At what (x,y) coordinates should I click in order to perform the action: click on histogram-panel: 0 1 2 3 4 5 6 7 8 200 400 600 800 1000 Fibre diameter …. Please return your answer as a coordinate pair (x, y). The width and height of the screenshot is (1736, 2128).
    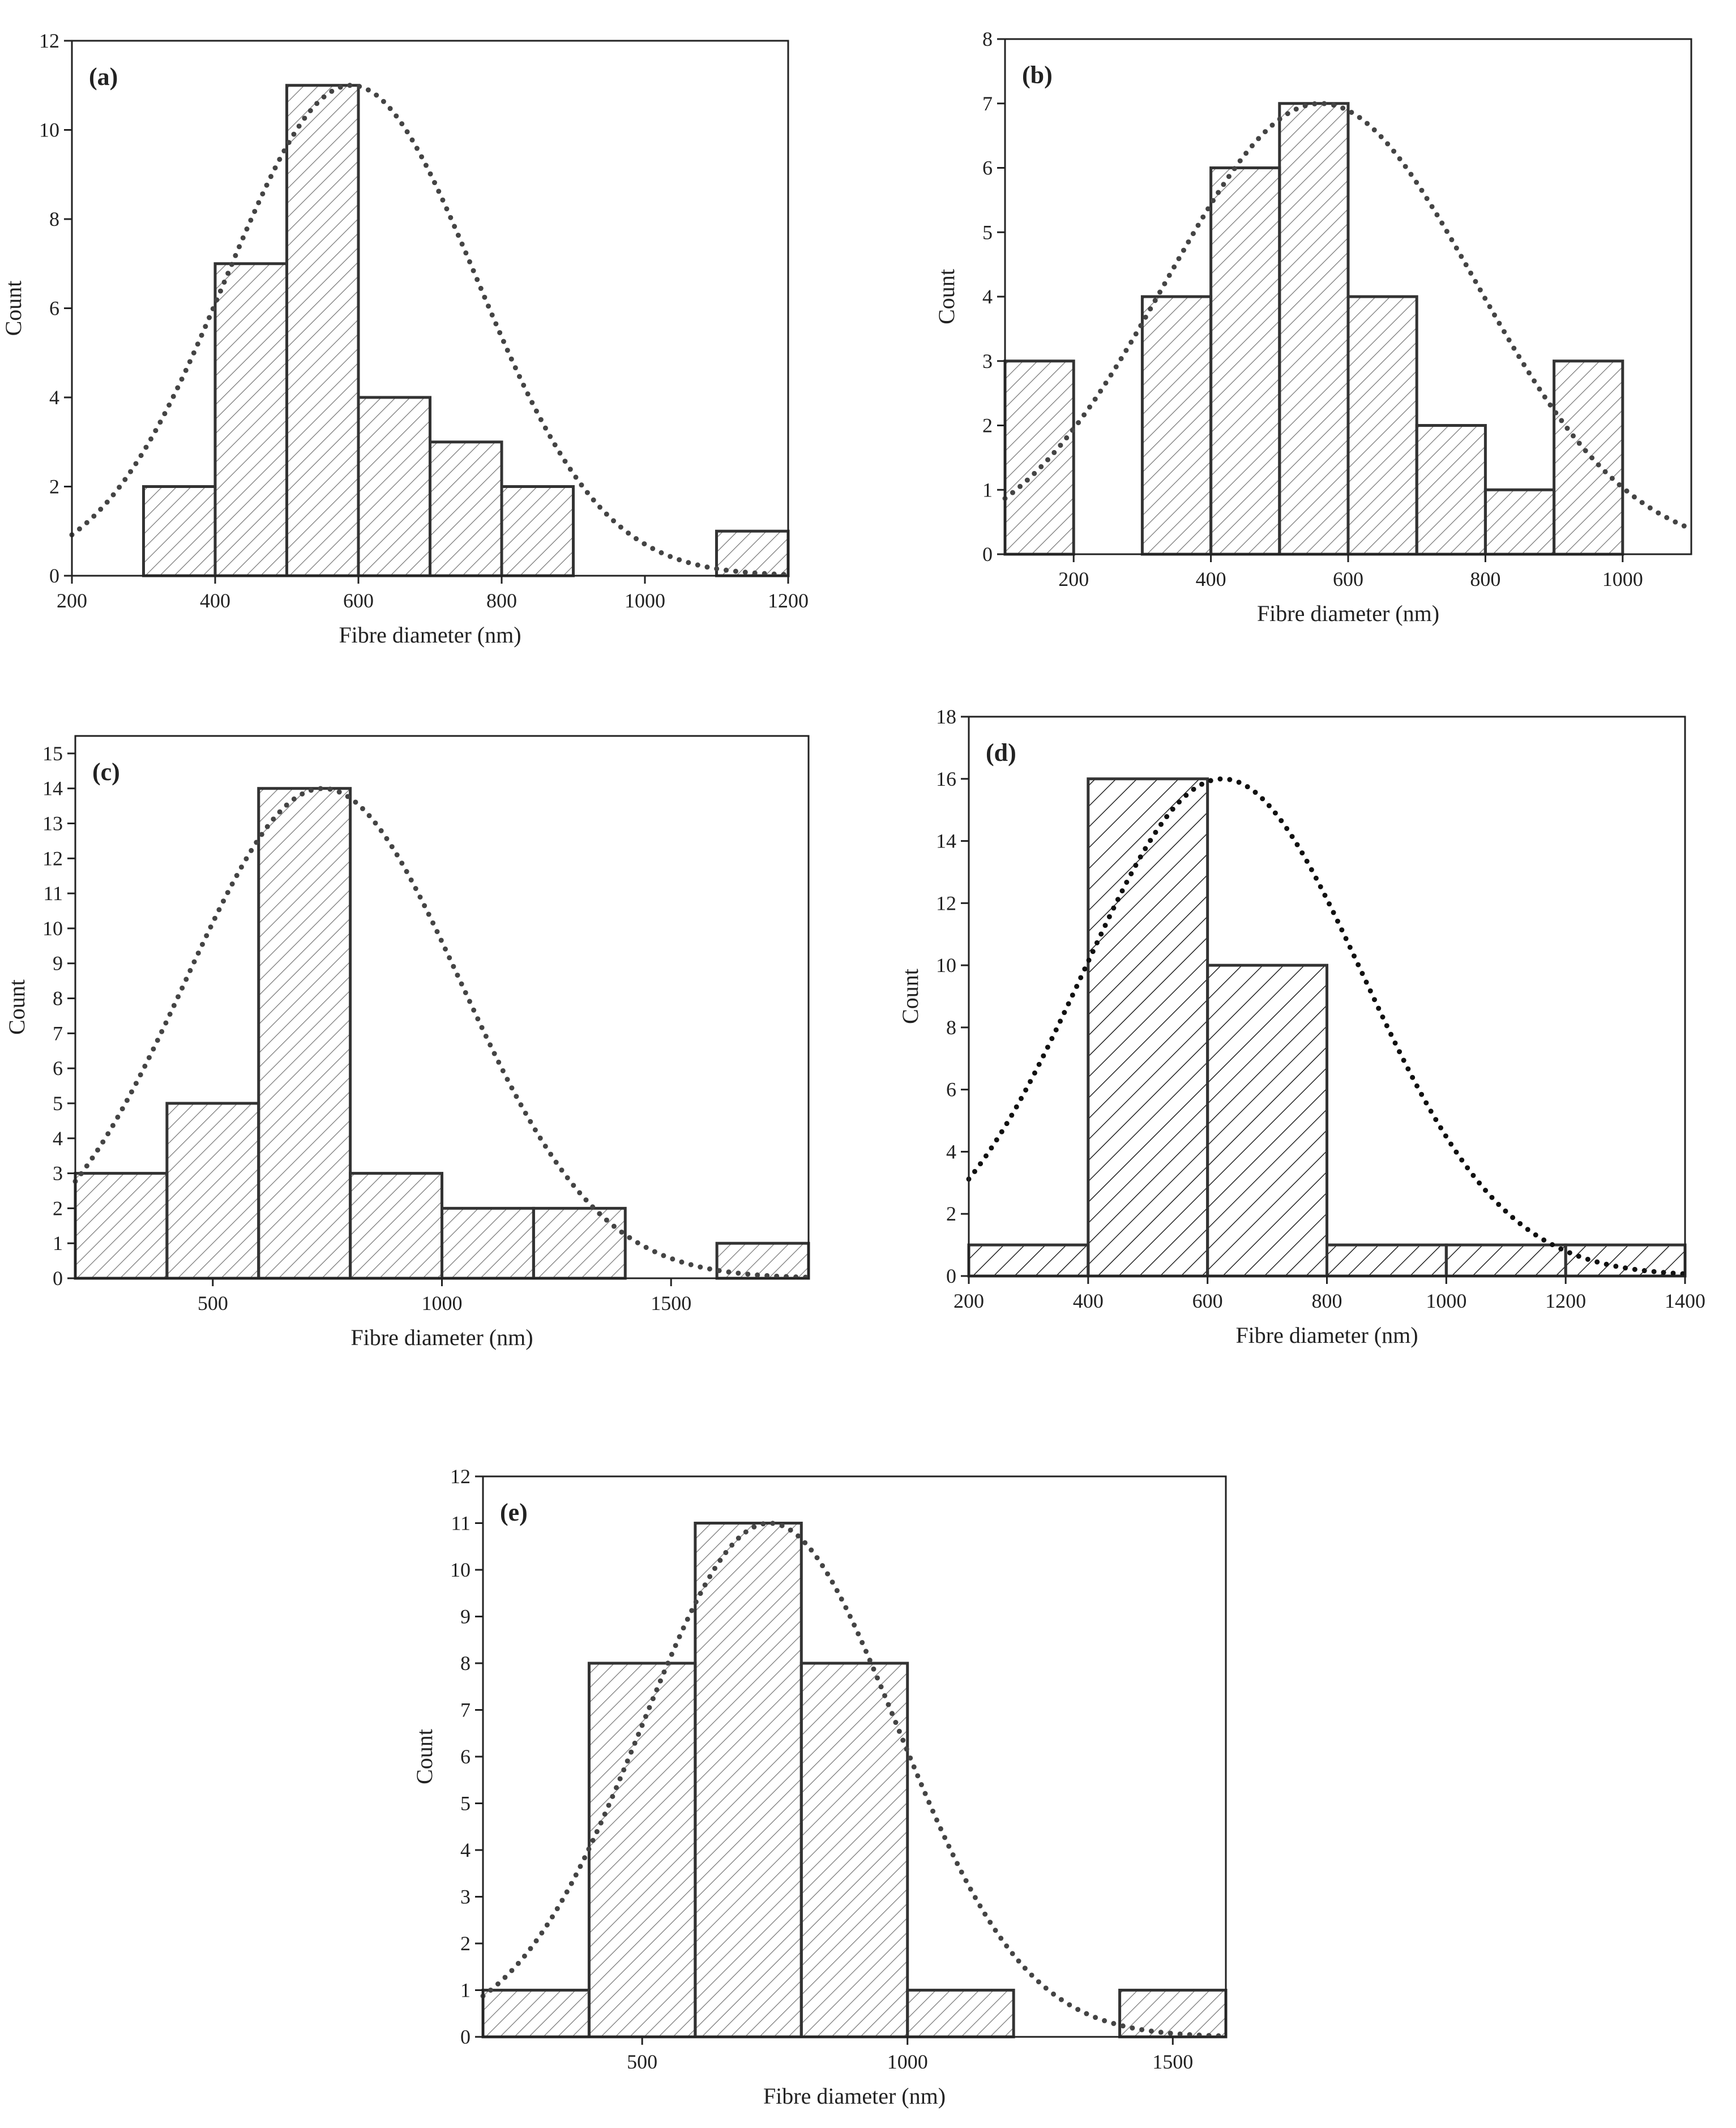
    Looking at the image, I should click on (1314, 327).